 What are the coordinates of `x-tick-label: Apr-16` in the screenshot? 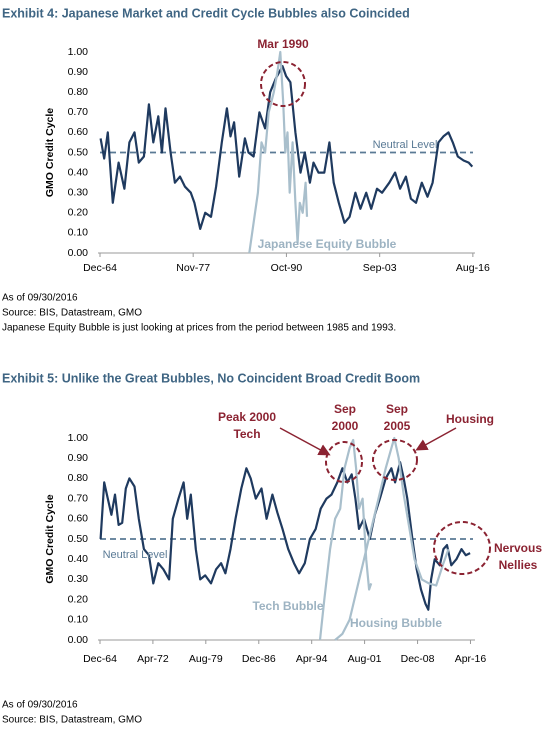 It's located at (471, 659).